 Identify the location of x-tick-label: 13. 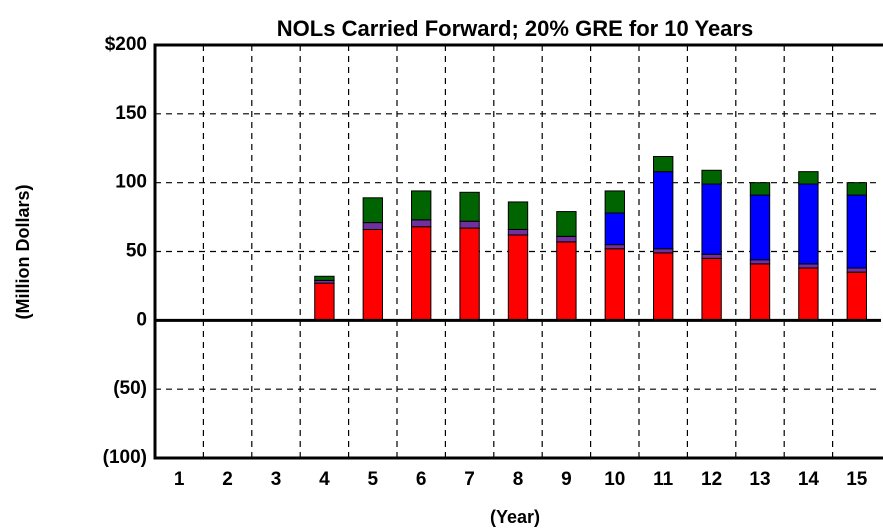
(759, 479).